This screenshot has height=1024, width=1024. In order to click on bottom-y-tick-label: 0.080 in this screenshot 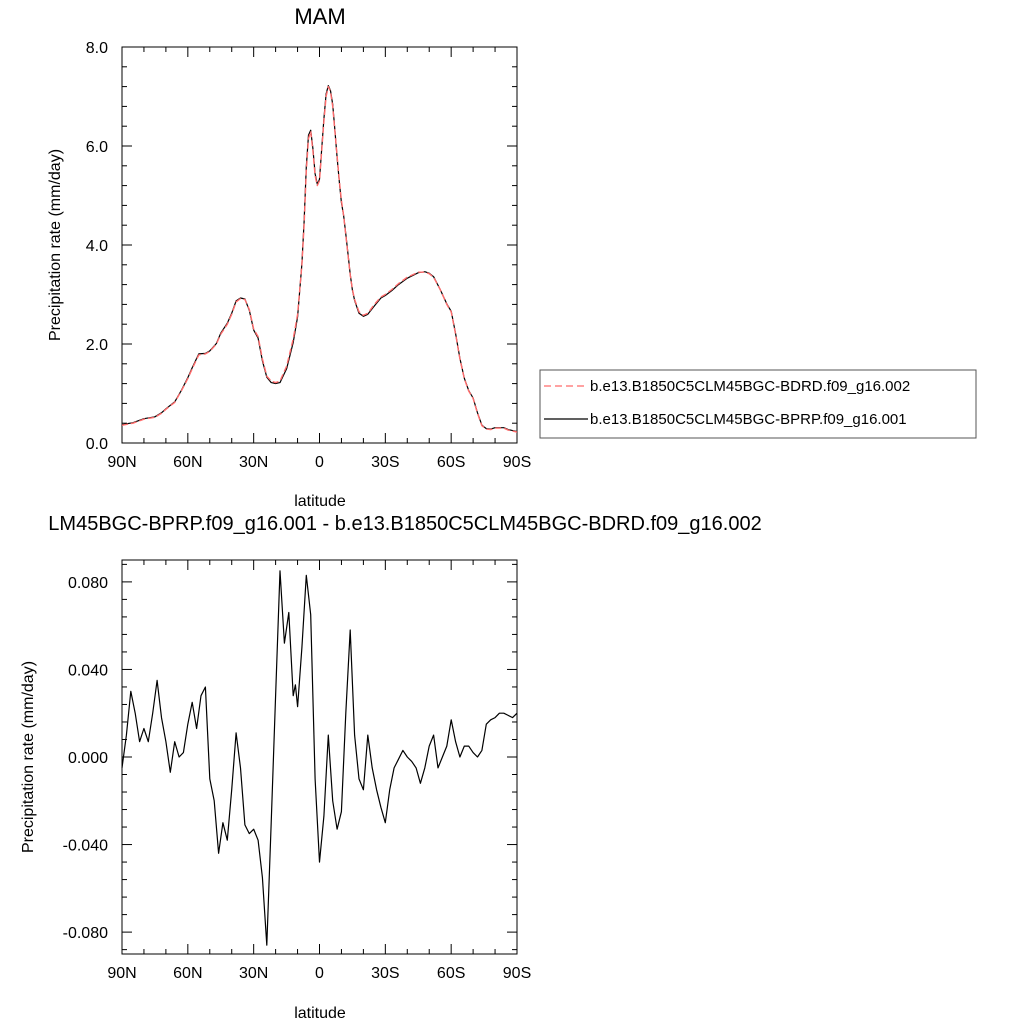, I will do `click(88, 583)`.